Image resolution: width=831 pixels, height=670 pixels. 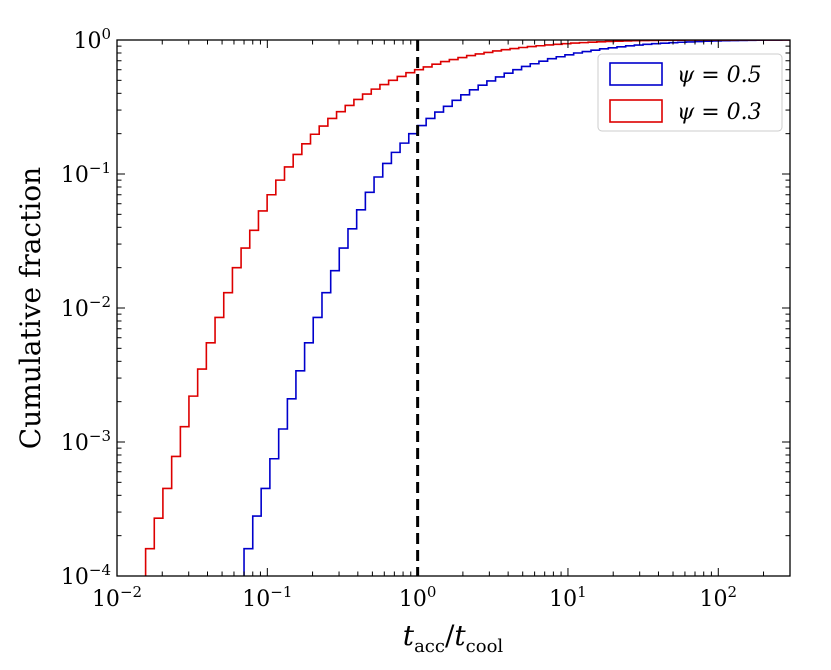 I want to click on x-tick-label: 10⁻¹, so click(x=267, y=597).